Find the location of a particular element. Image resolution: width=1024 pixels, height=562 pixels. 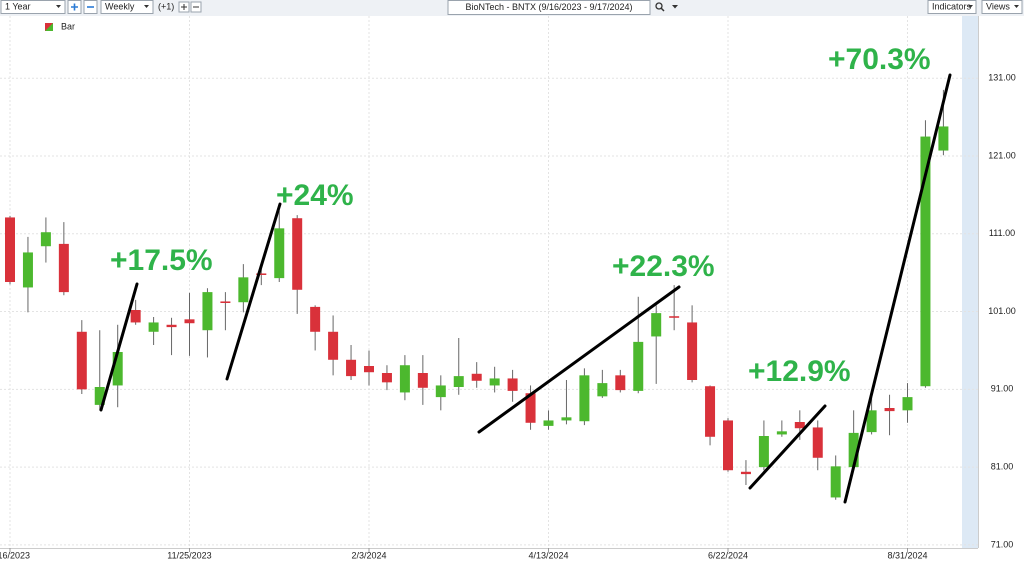

views-button is located at coordinates (1002, 7).